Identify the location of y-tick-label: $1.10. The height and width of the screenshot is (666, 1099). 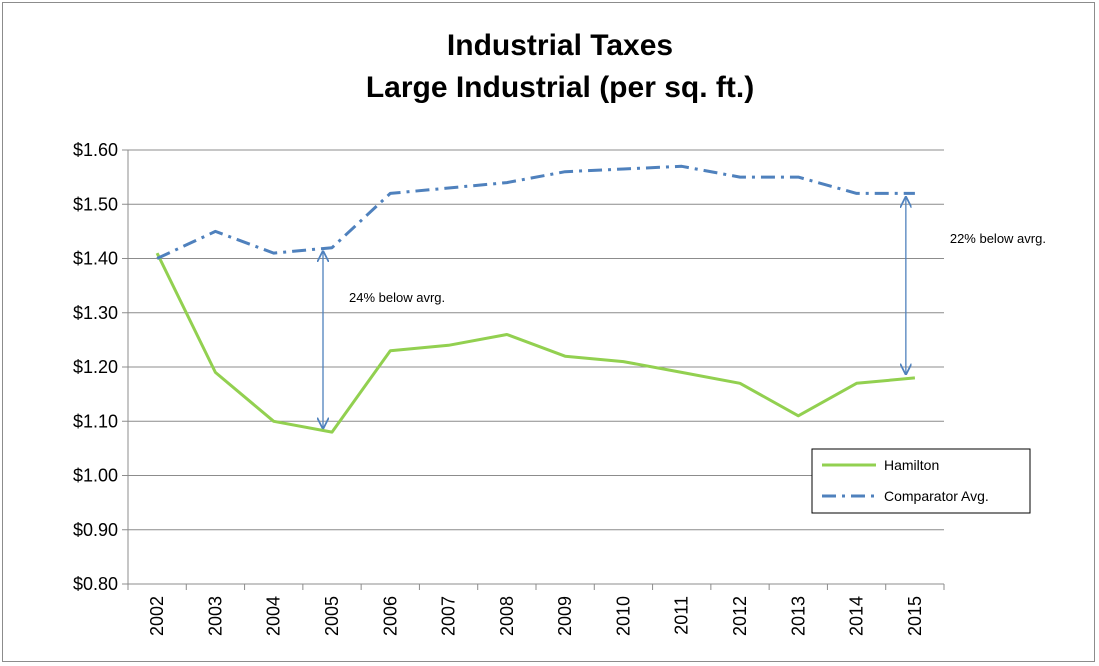
(95, 421).